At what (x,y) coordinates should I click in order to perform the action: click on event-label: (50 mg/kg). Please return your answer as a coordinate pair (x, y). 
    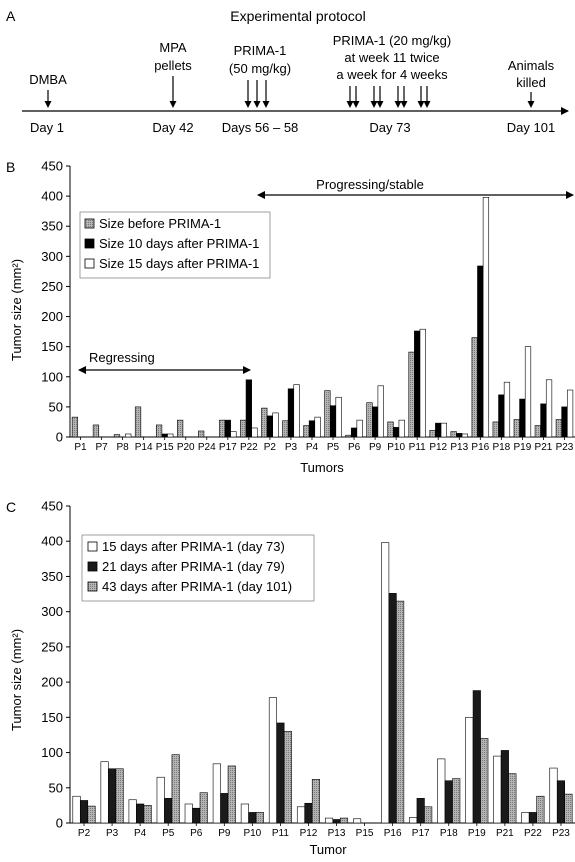
    Looking at the image, I should click on (260, 68).